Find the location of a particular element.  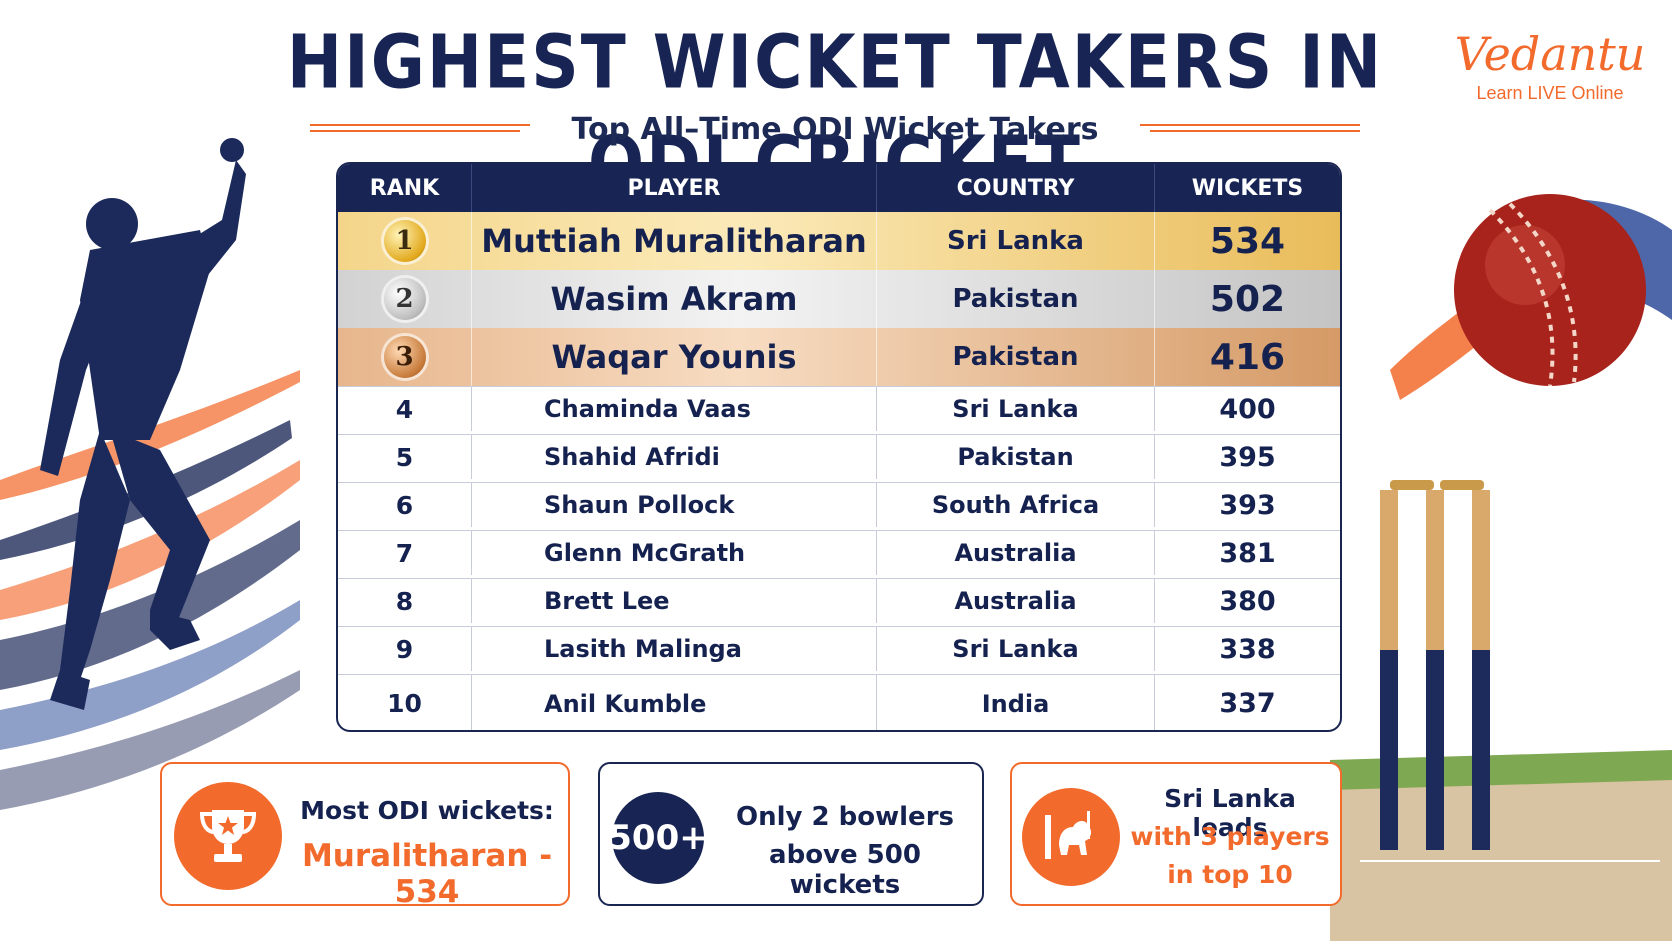

table-row-rank-2: 2 Wasim Akram Pakistan 502 is located at coordinates (839, 299).